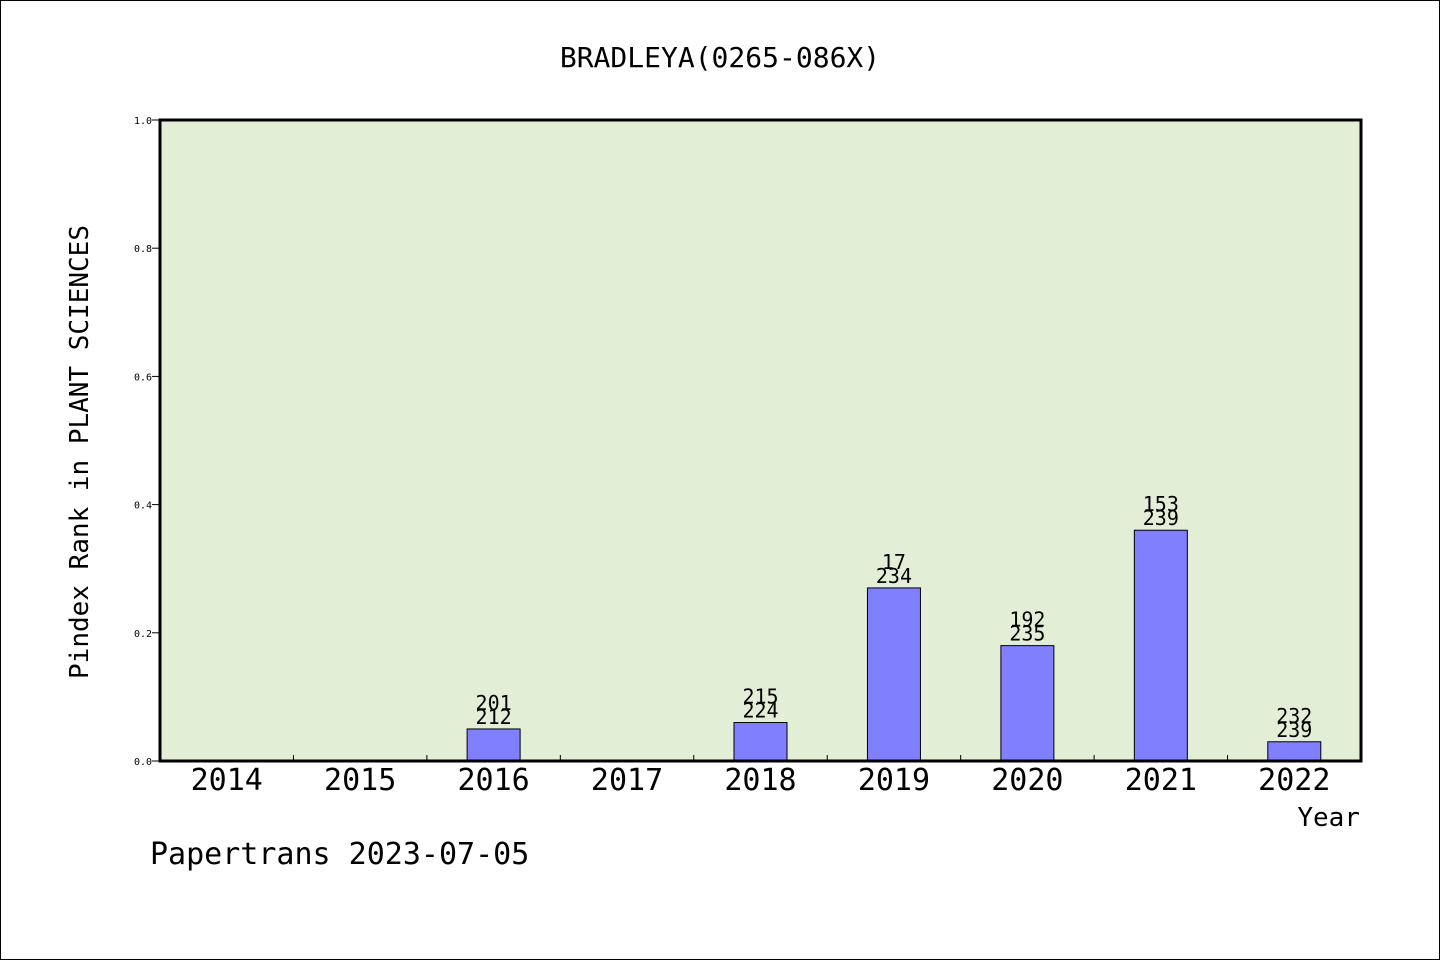 Image resolution: width=1440 pixels, height=960 pixels. Describe the element at coordinates (894, 780) in the screenshot. I see `x-tick-label: 2019` at that location.